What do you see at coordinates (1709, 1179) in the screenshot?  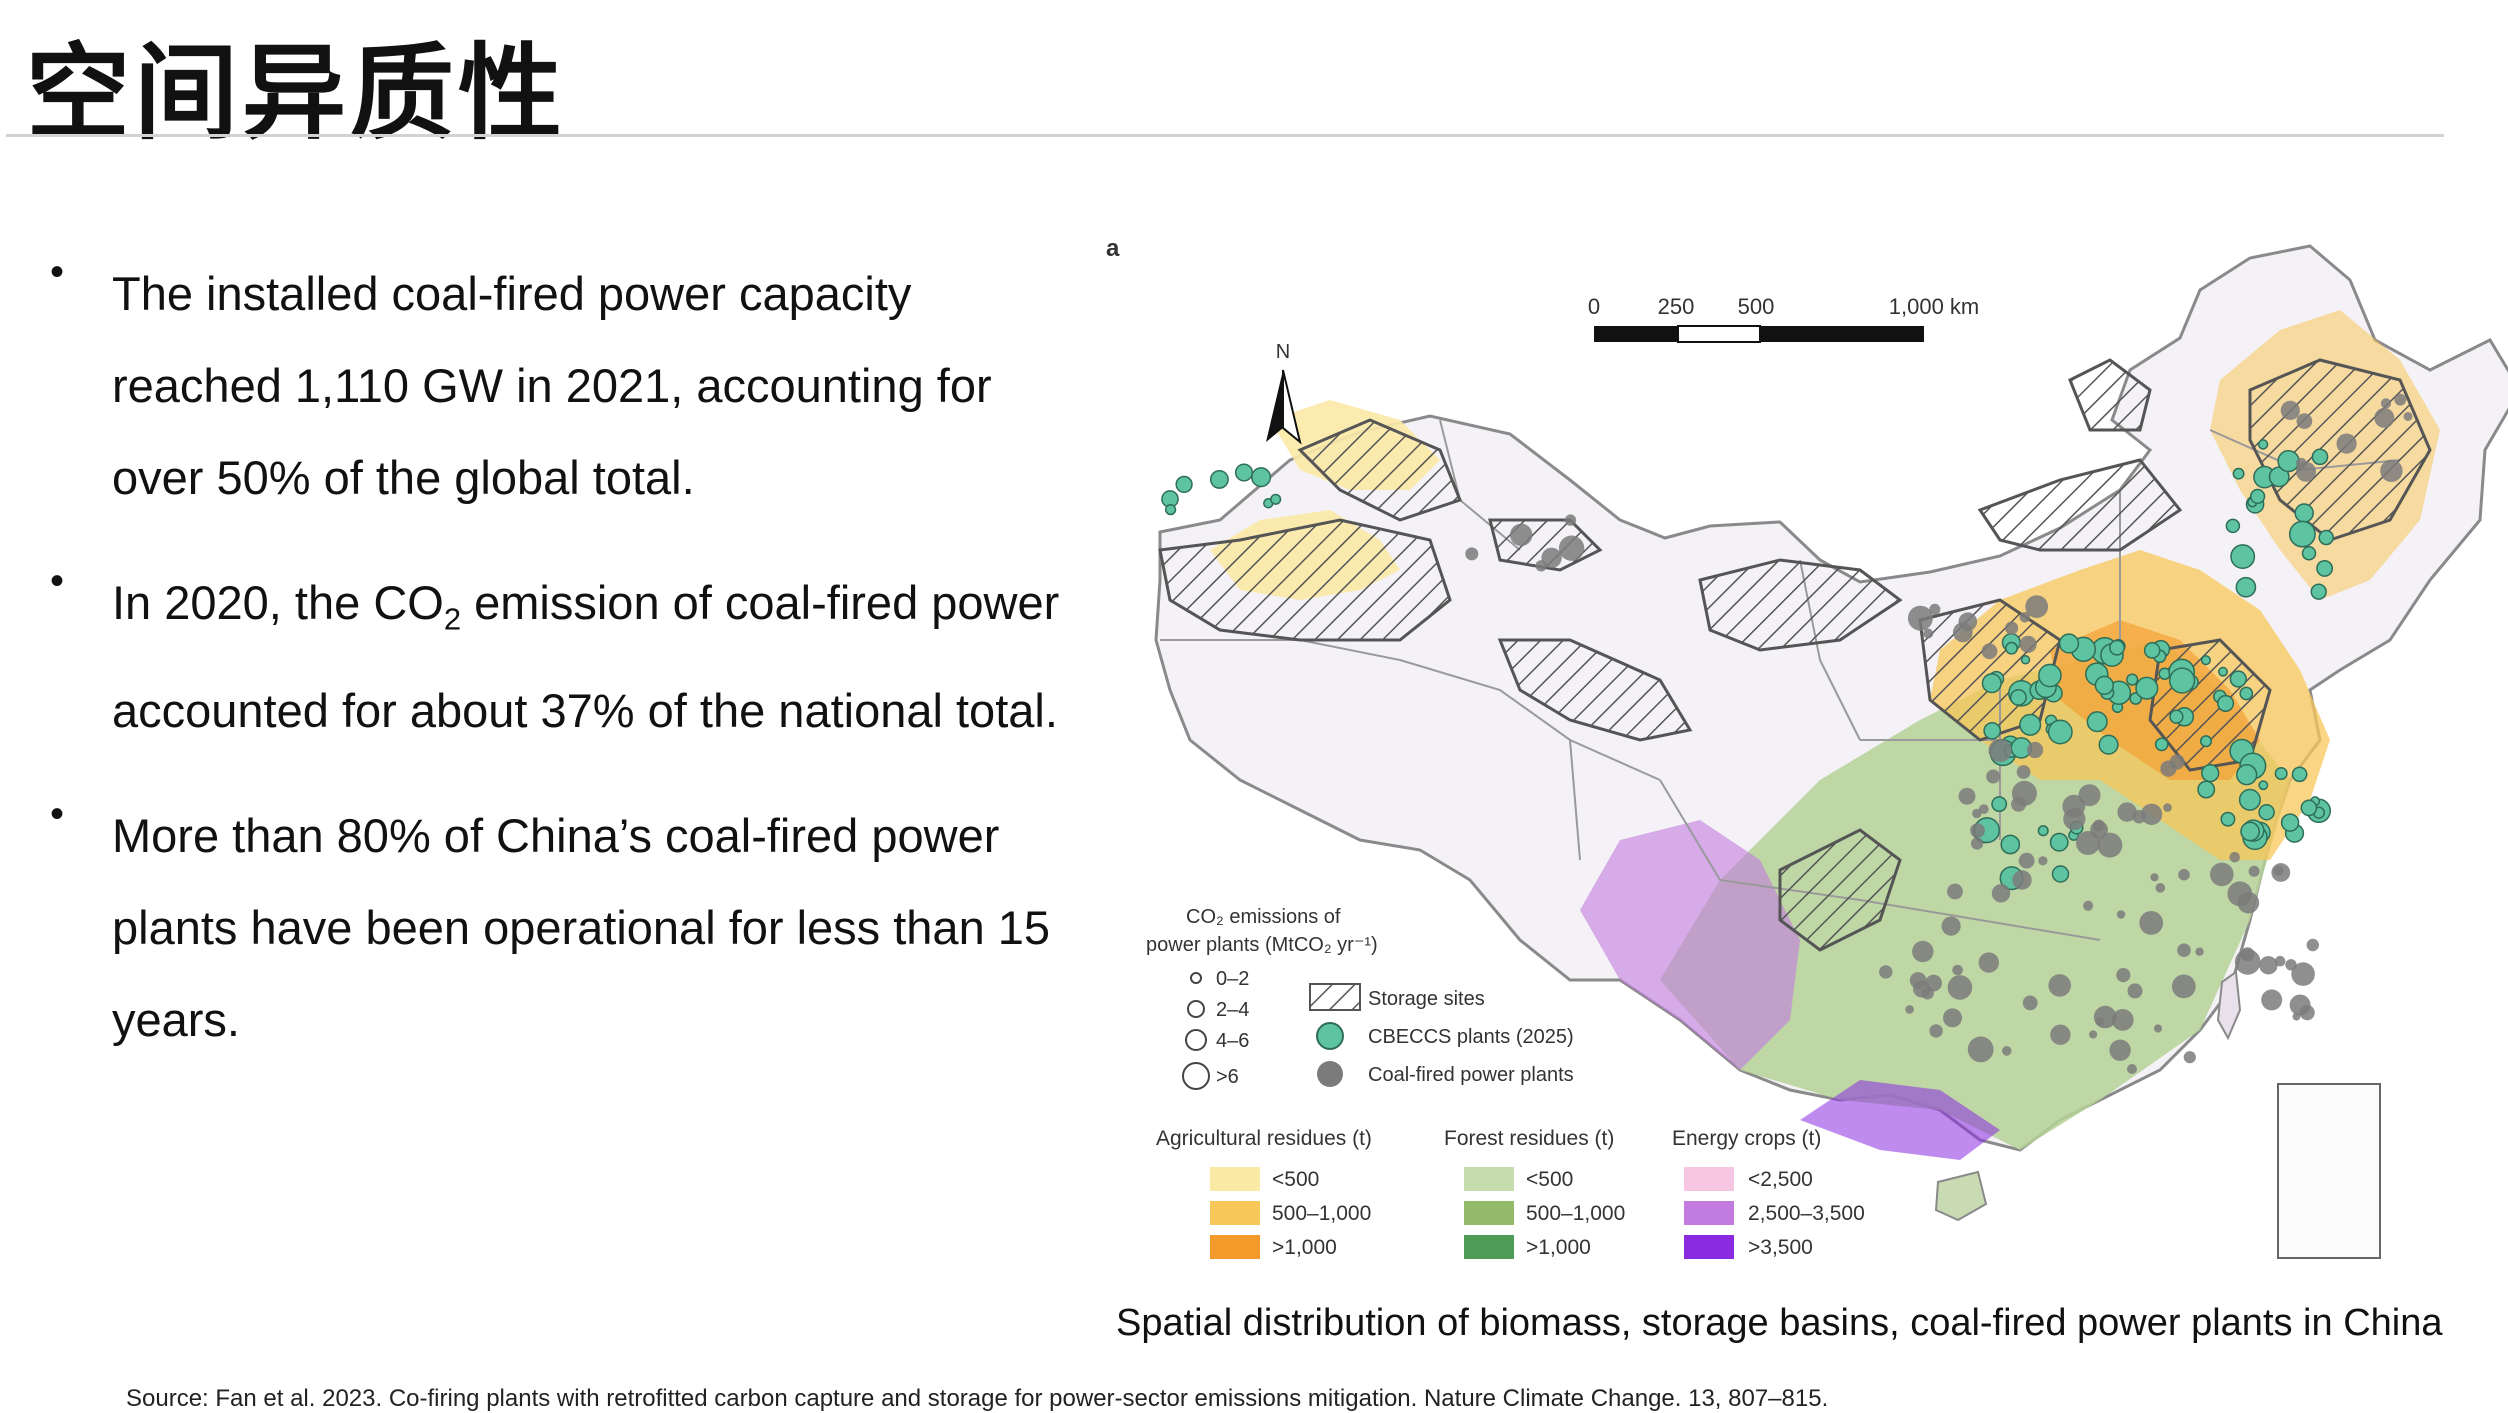 I see `energy-swatch-low` at bounding box center [1709, 1179].